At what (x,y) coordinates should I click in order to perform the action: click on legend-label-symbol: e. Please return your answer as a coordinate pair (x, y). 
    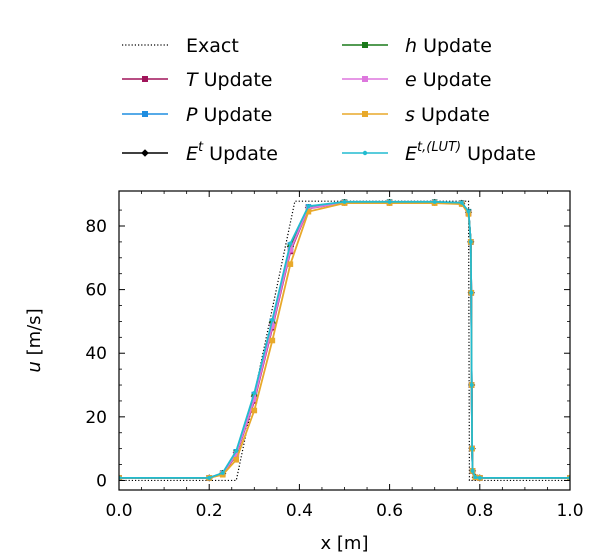
    Looking at the image, I should click on (411, 80).